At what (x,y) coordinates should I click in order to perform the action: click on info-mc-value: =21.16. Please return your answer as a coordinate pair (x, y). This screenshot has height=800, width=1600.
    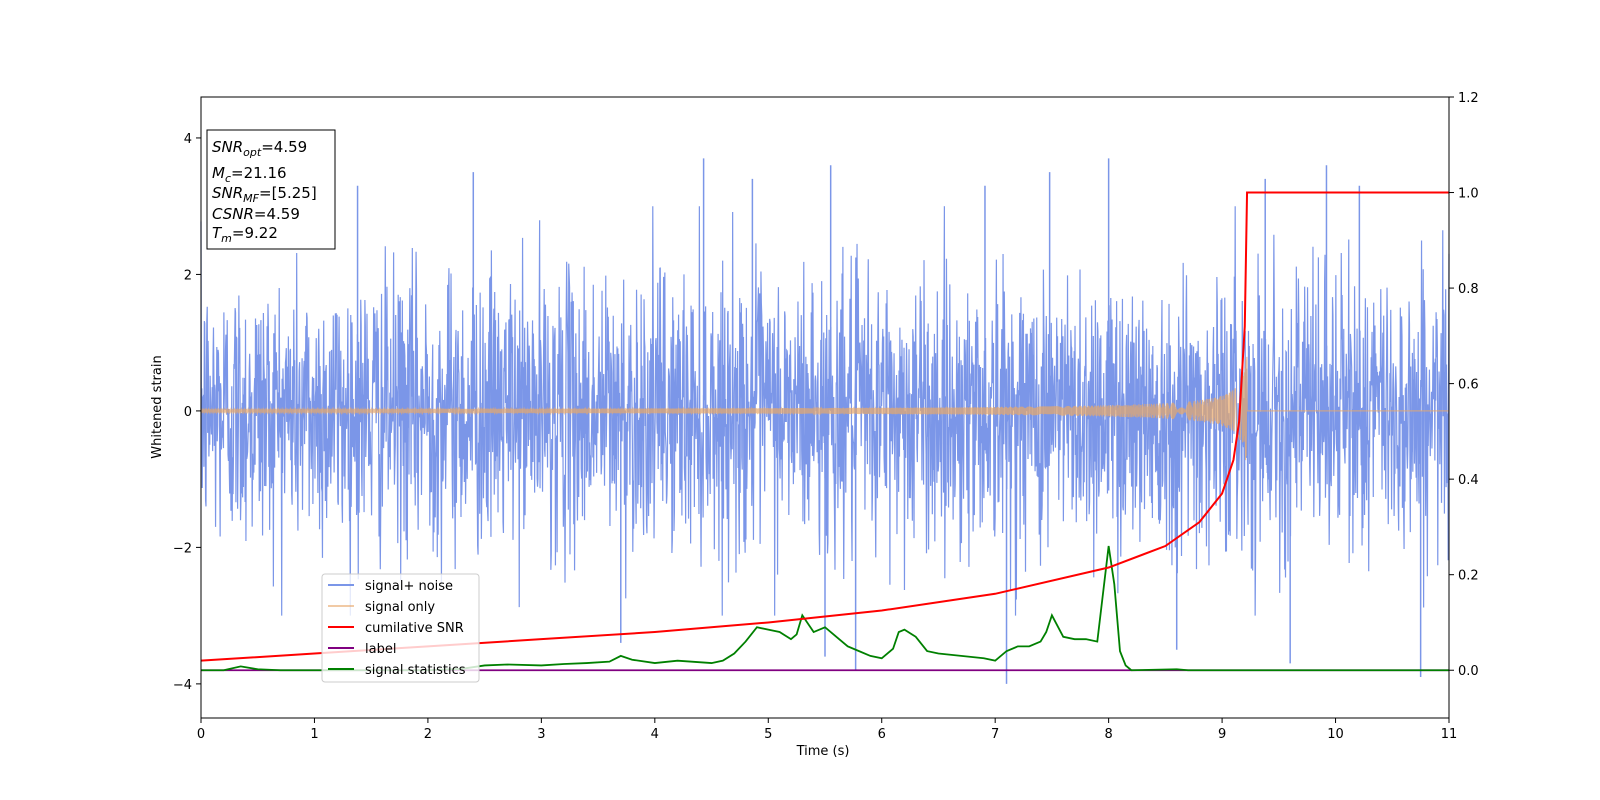
    Looking at the image, I should click on (259, 173).